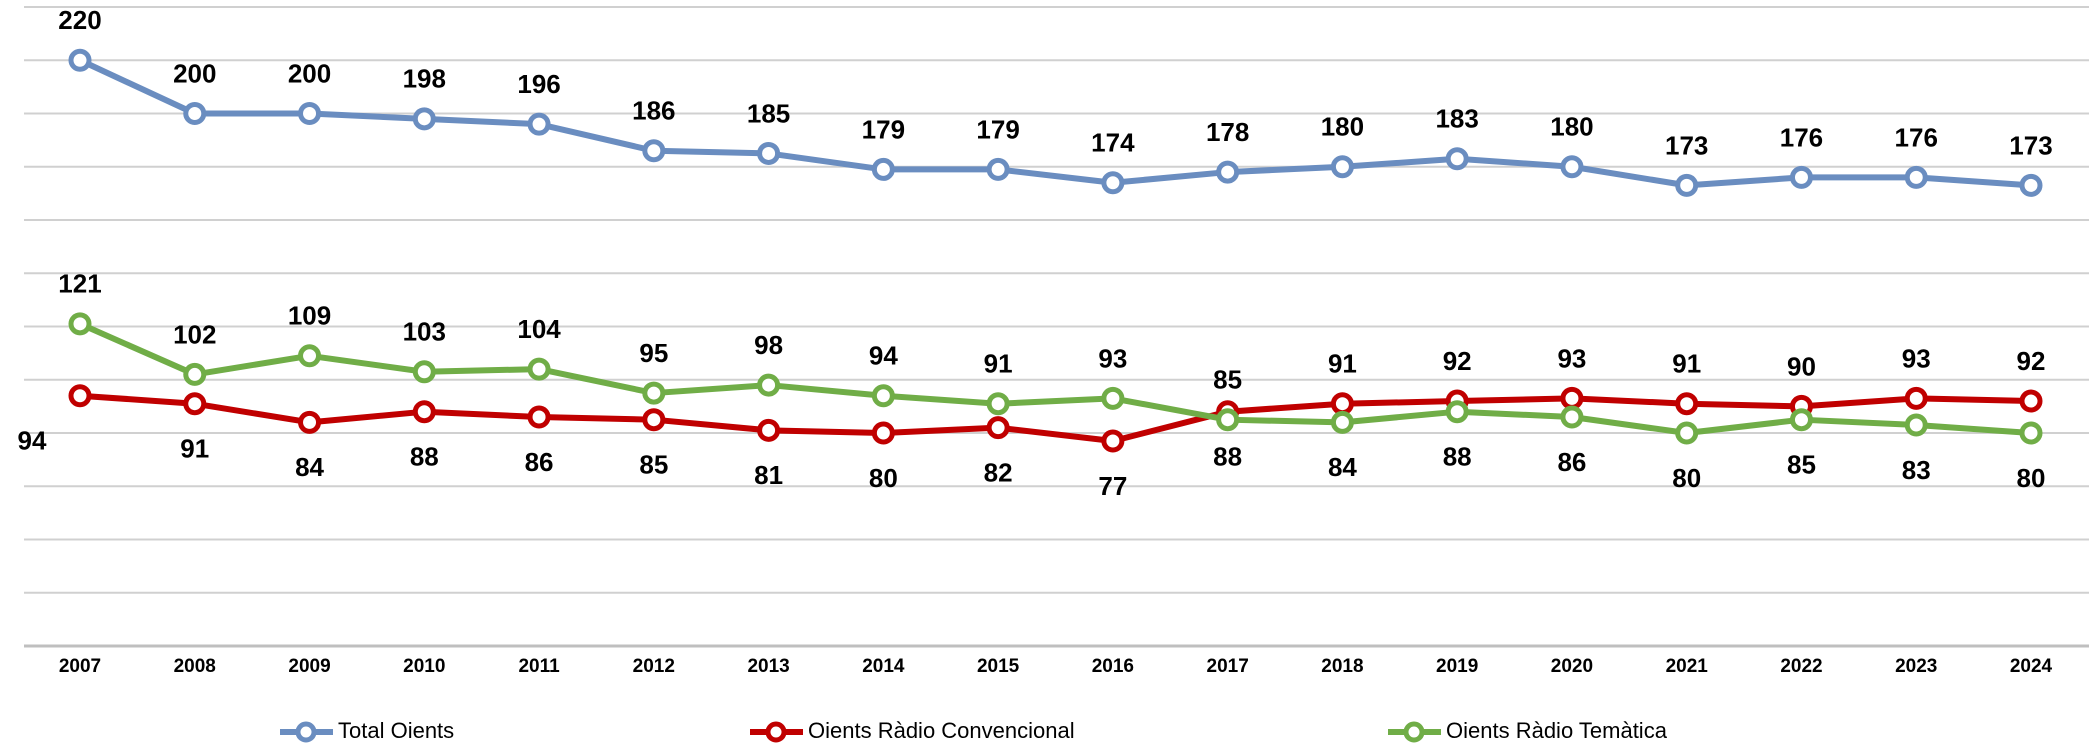 The image size is (2089, 747). Describe the element at coordinates (1227, 132) in the screenshot. I see `data-label: 178` at that location.